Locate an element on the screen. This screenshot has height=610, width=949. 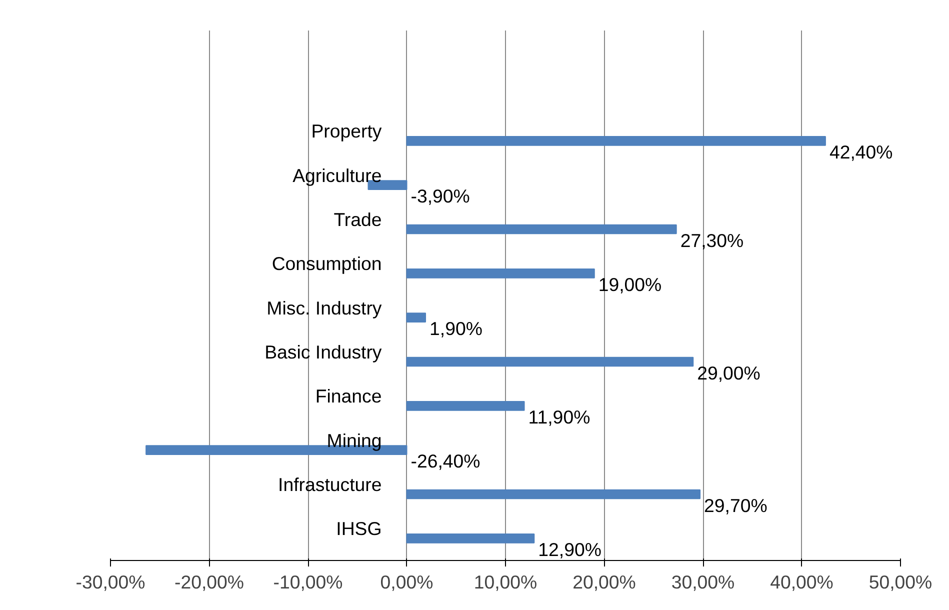
x-tick-label: -20,00% is located at coordinates (209, 582).